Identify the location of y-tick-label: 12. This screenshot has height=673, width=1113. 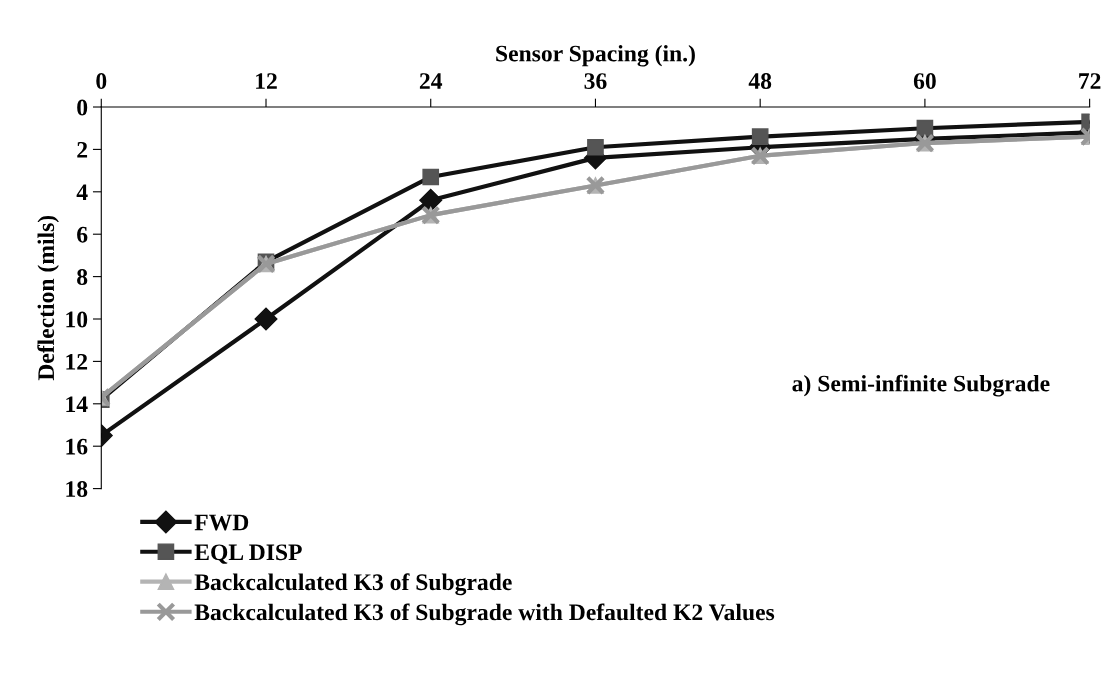
(77, 361).